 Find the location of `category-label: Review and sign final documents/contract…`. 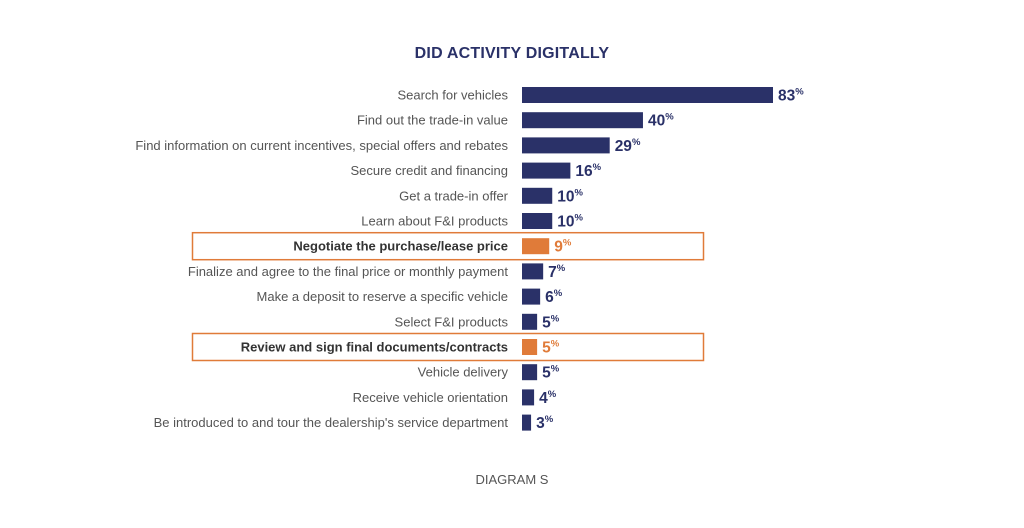

category-label: Review and sign final documents/contract… is located at coordinates (374, 347).